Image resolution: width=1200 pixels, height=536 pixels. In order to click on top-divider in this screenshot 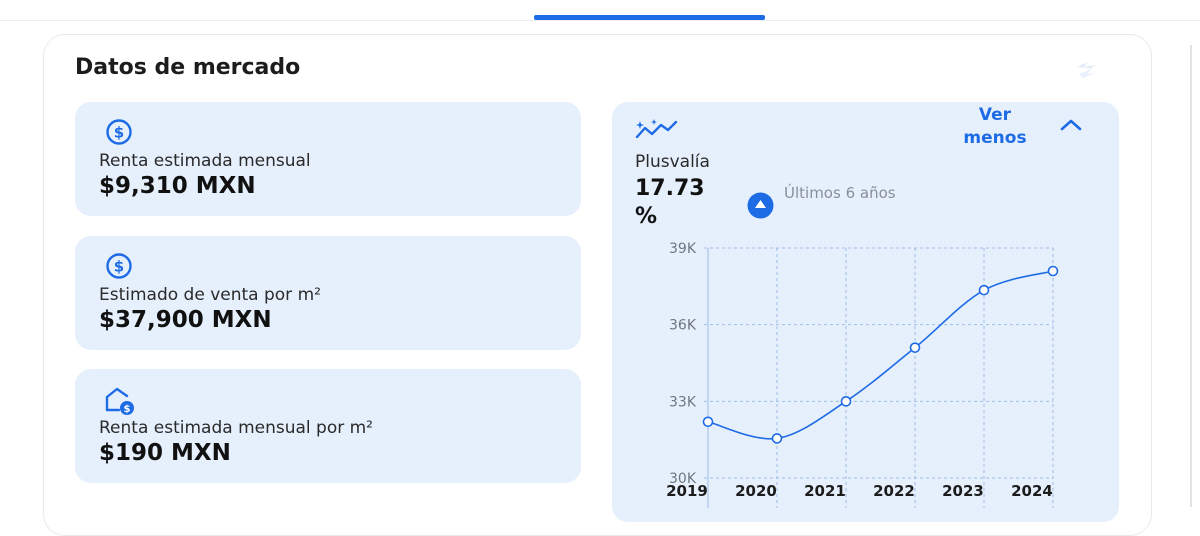, I will do `click(600, 20)`.